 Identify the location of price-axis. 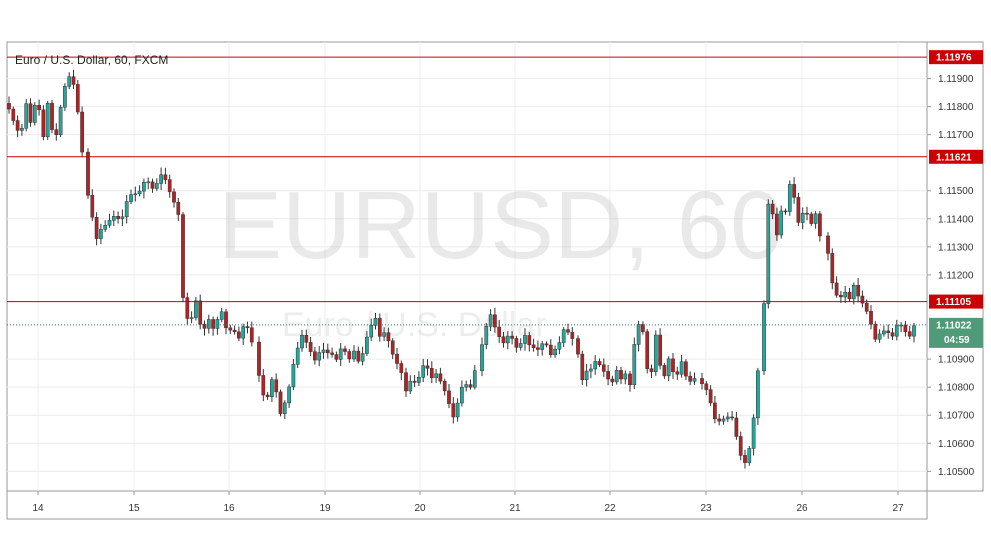
(955, 266).